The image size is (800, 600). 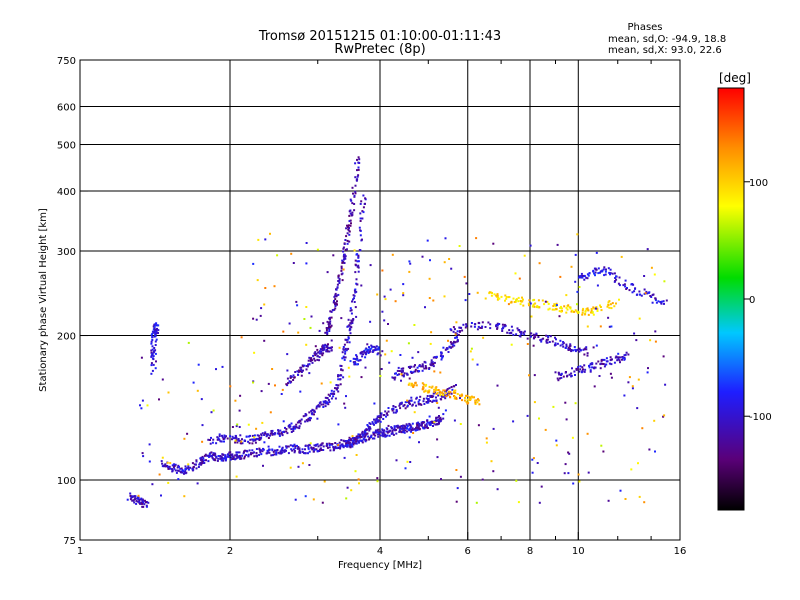 I want to click on colorbar-label: [deg], so click(x=735, y=78).